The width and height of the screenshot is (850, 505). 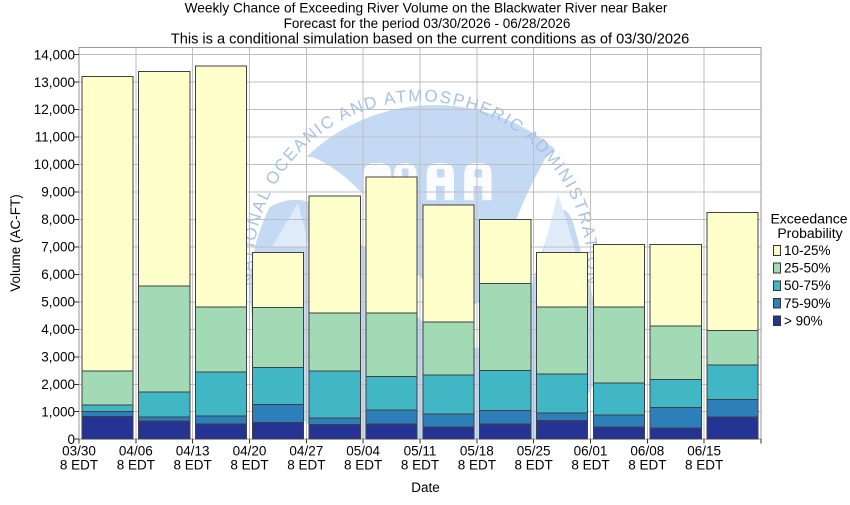 What do you see at coordinates (58, 329) in the screenshot?
I see `svg-text: 4,000` at bounding box center [58, 329].